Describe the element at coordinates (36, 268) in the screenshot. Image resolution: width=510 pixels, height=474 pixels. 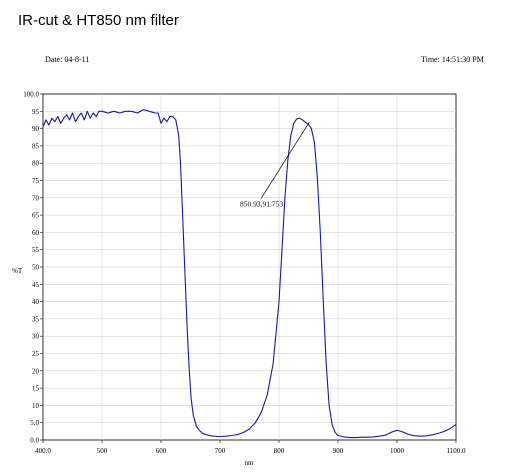
I see `y-tick-label: 50` at that location.